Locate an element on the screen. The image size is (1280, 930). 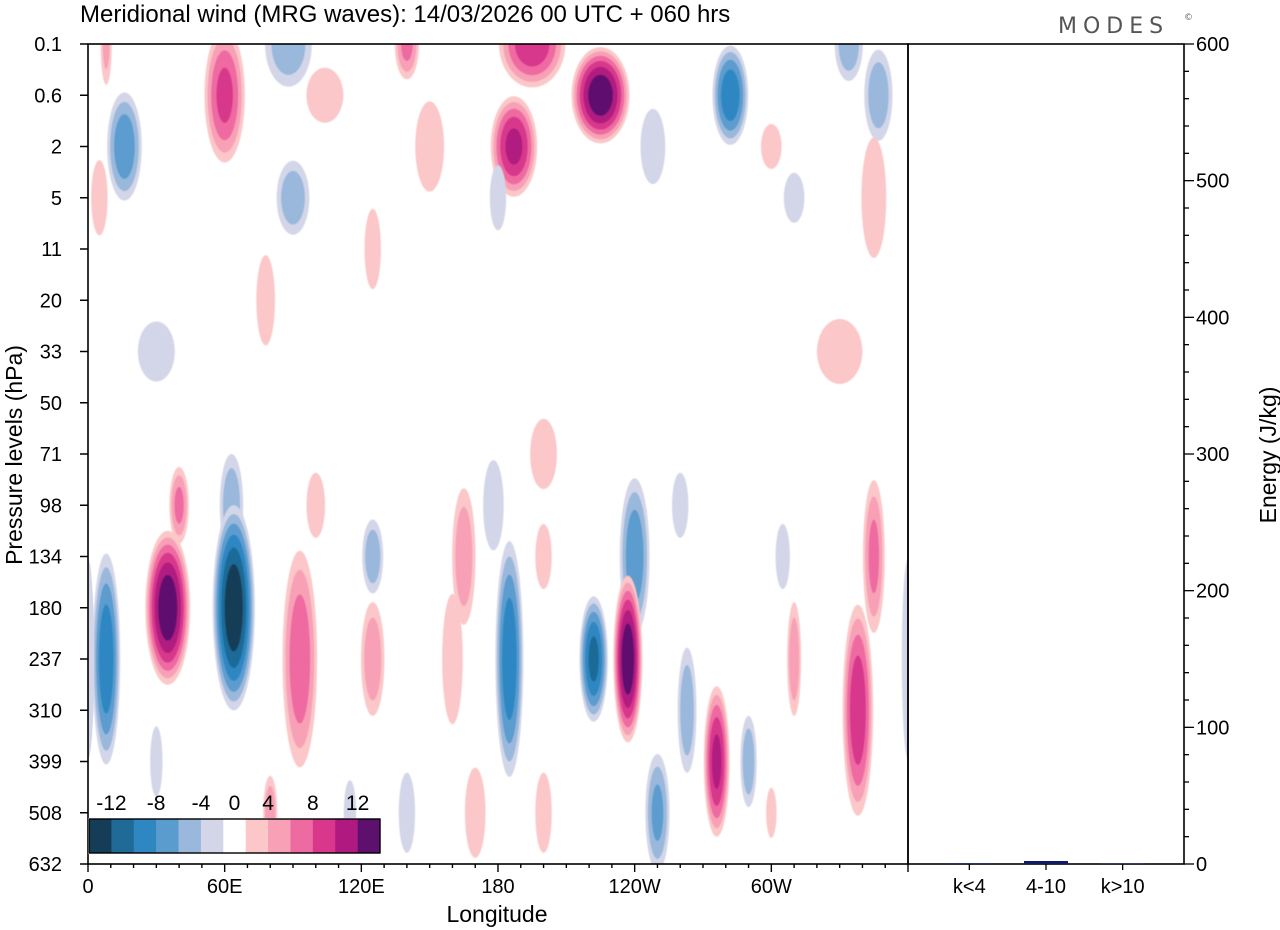
energy-category-label: 4-10 is located at coordinates (1046, 887).